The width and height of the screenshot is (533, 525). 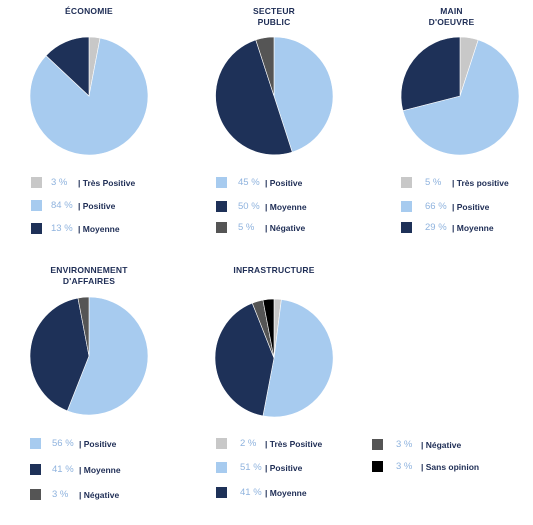 What do you see at coordinates (89, 11) in the screenshot?
I see `chart-title: ÉCONOMIE` at bounding box center [89, 11].